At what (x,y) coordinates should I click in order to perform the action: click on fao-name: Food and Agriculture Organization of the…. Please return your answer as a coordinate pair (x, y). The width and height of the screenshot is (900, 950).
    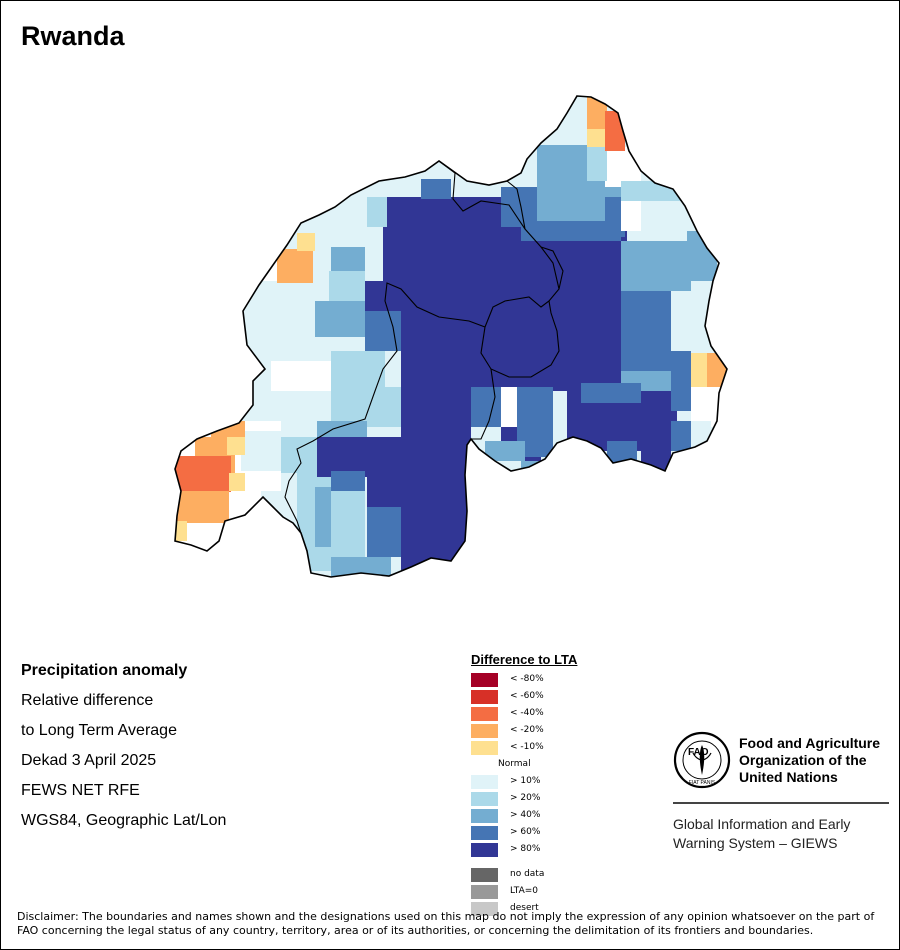
    Looking at the image, I should click on (809, 760).